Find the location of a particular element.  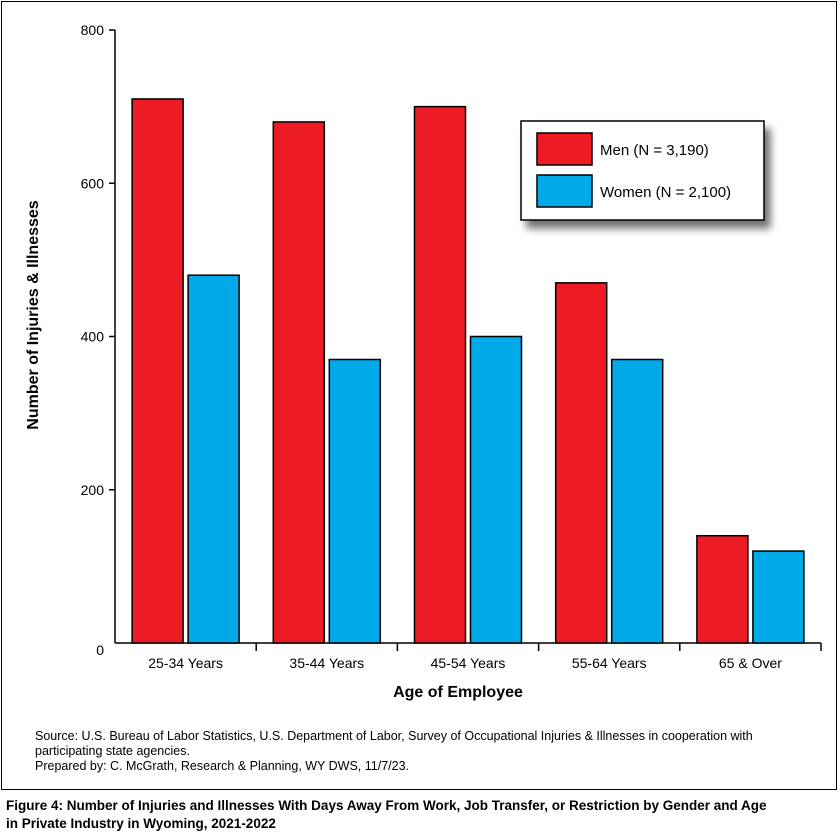

x-tick-label: 65 & Over is located at coordinates (750, 663).